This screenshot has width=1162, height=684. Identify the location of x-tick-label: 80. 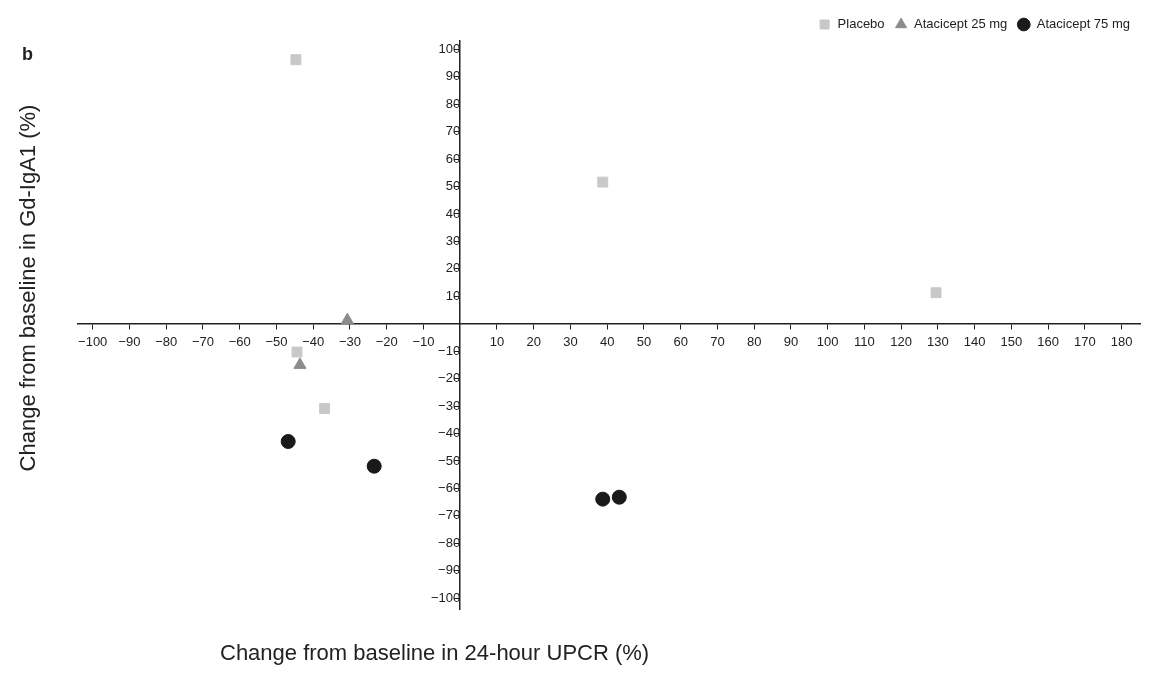
(754, 342).